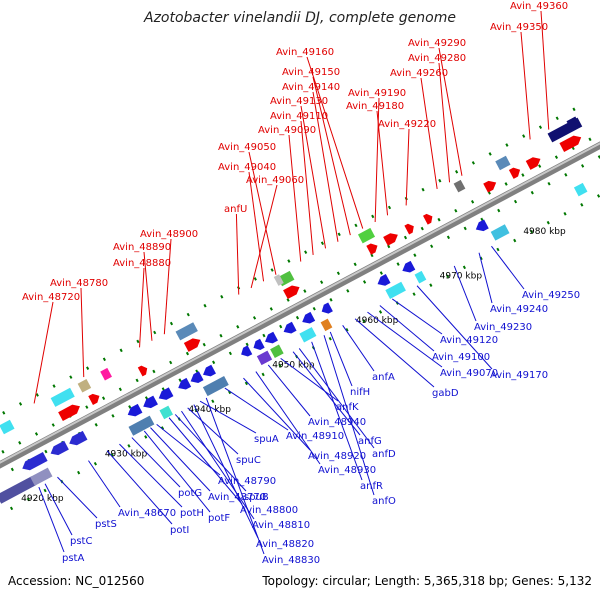 This screenshot has height=600, width=600. Describe the element at coordinates (437, 43) in the screenshot. I see `gene-label-avin-49290: Avin_49290` at that location.